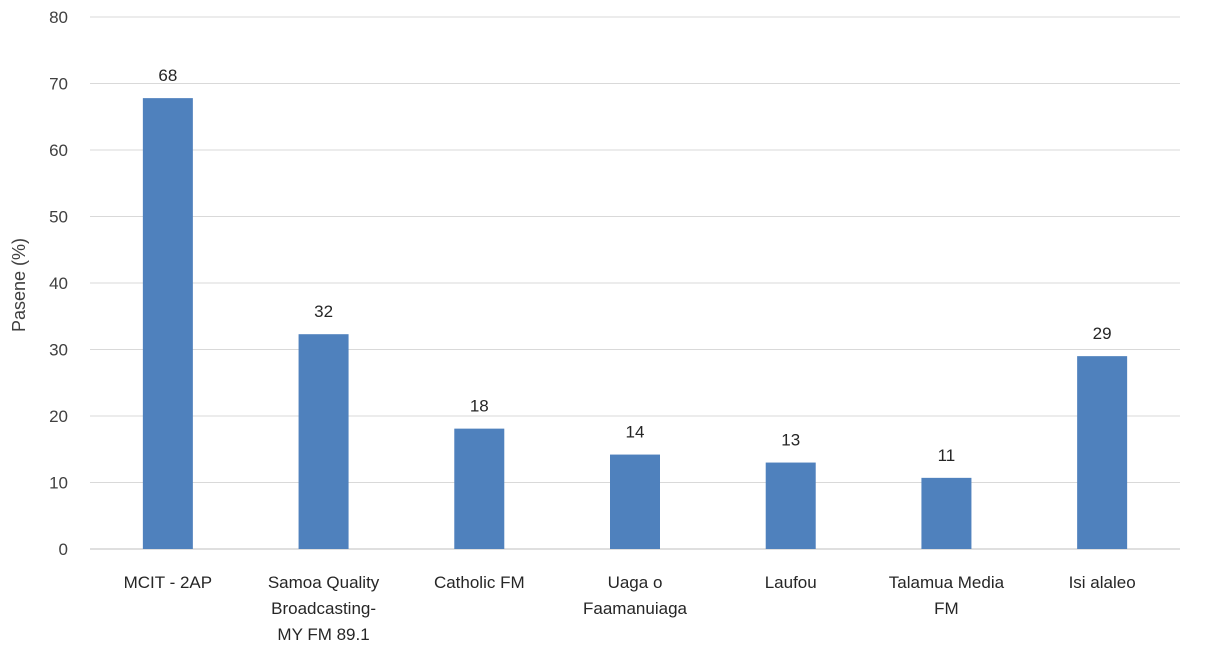 Image resolution: width=1205 pixels, height=650 pixels. What do you see at coordinates (635, 582) in the screenshot?
I see `category-label-line: Uaga o` at bounding box center [635, 582].